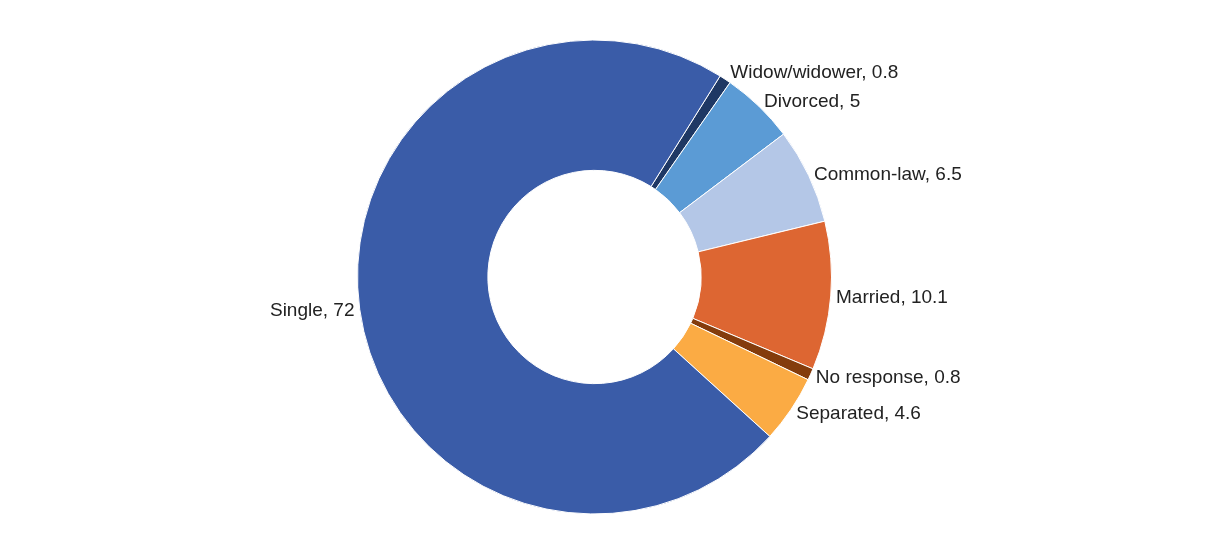 This screenshot has width=1231, height=554. Describe the element at coordinates (814, 72) in the screenshot. I see `slice-label: Widow/widower, 0.8` at that location.